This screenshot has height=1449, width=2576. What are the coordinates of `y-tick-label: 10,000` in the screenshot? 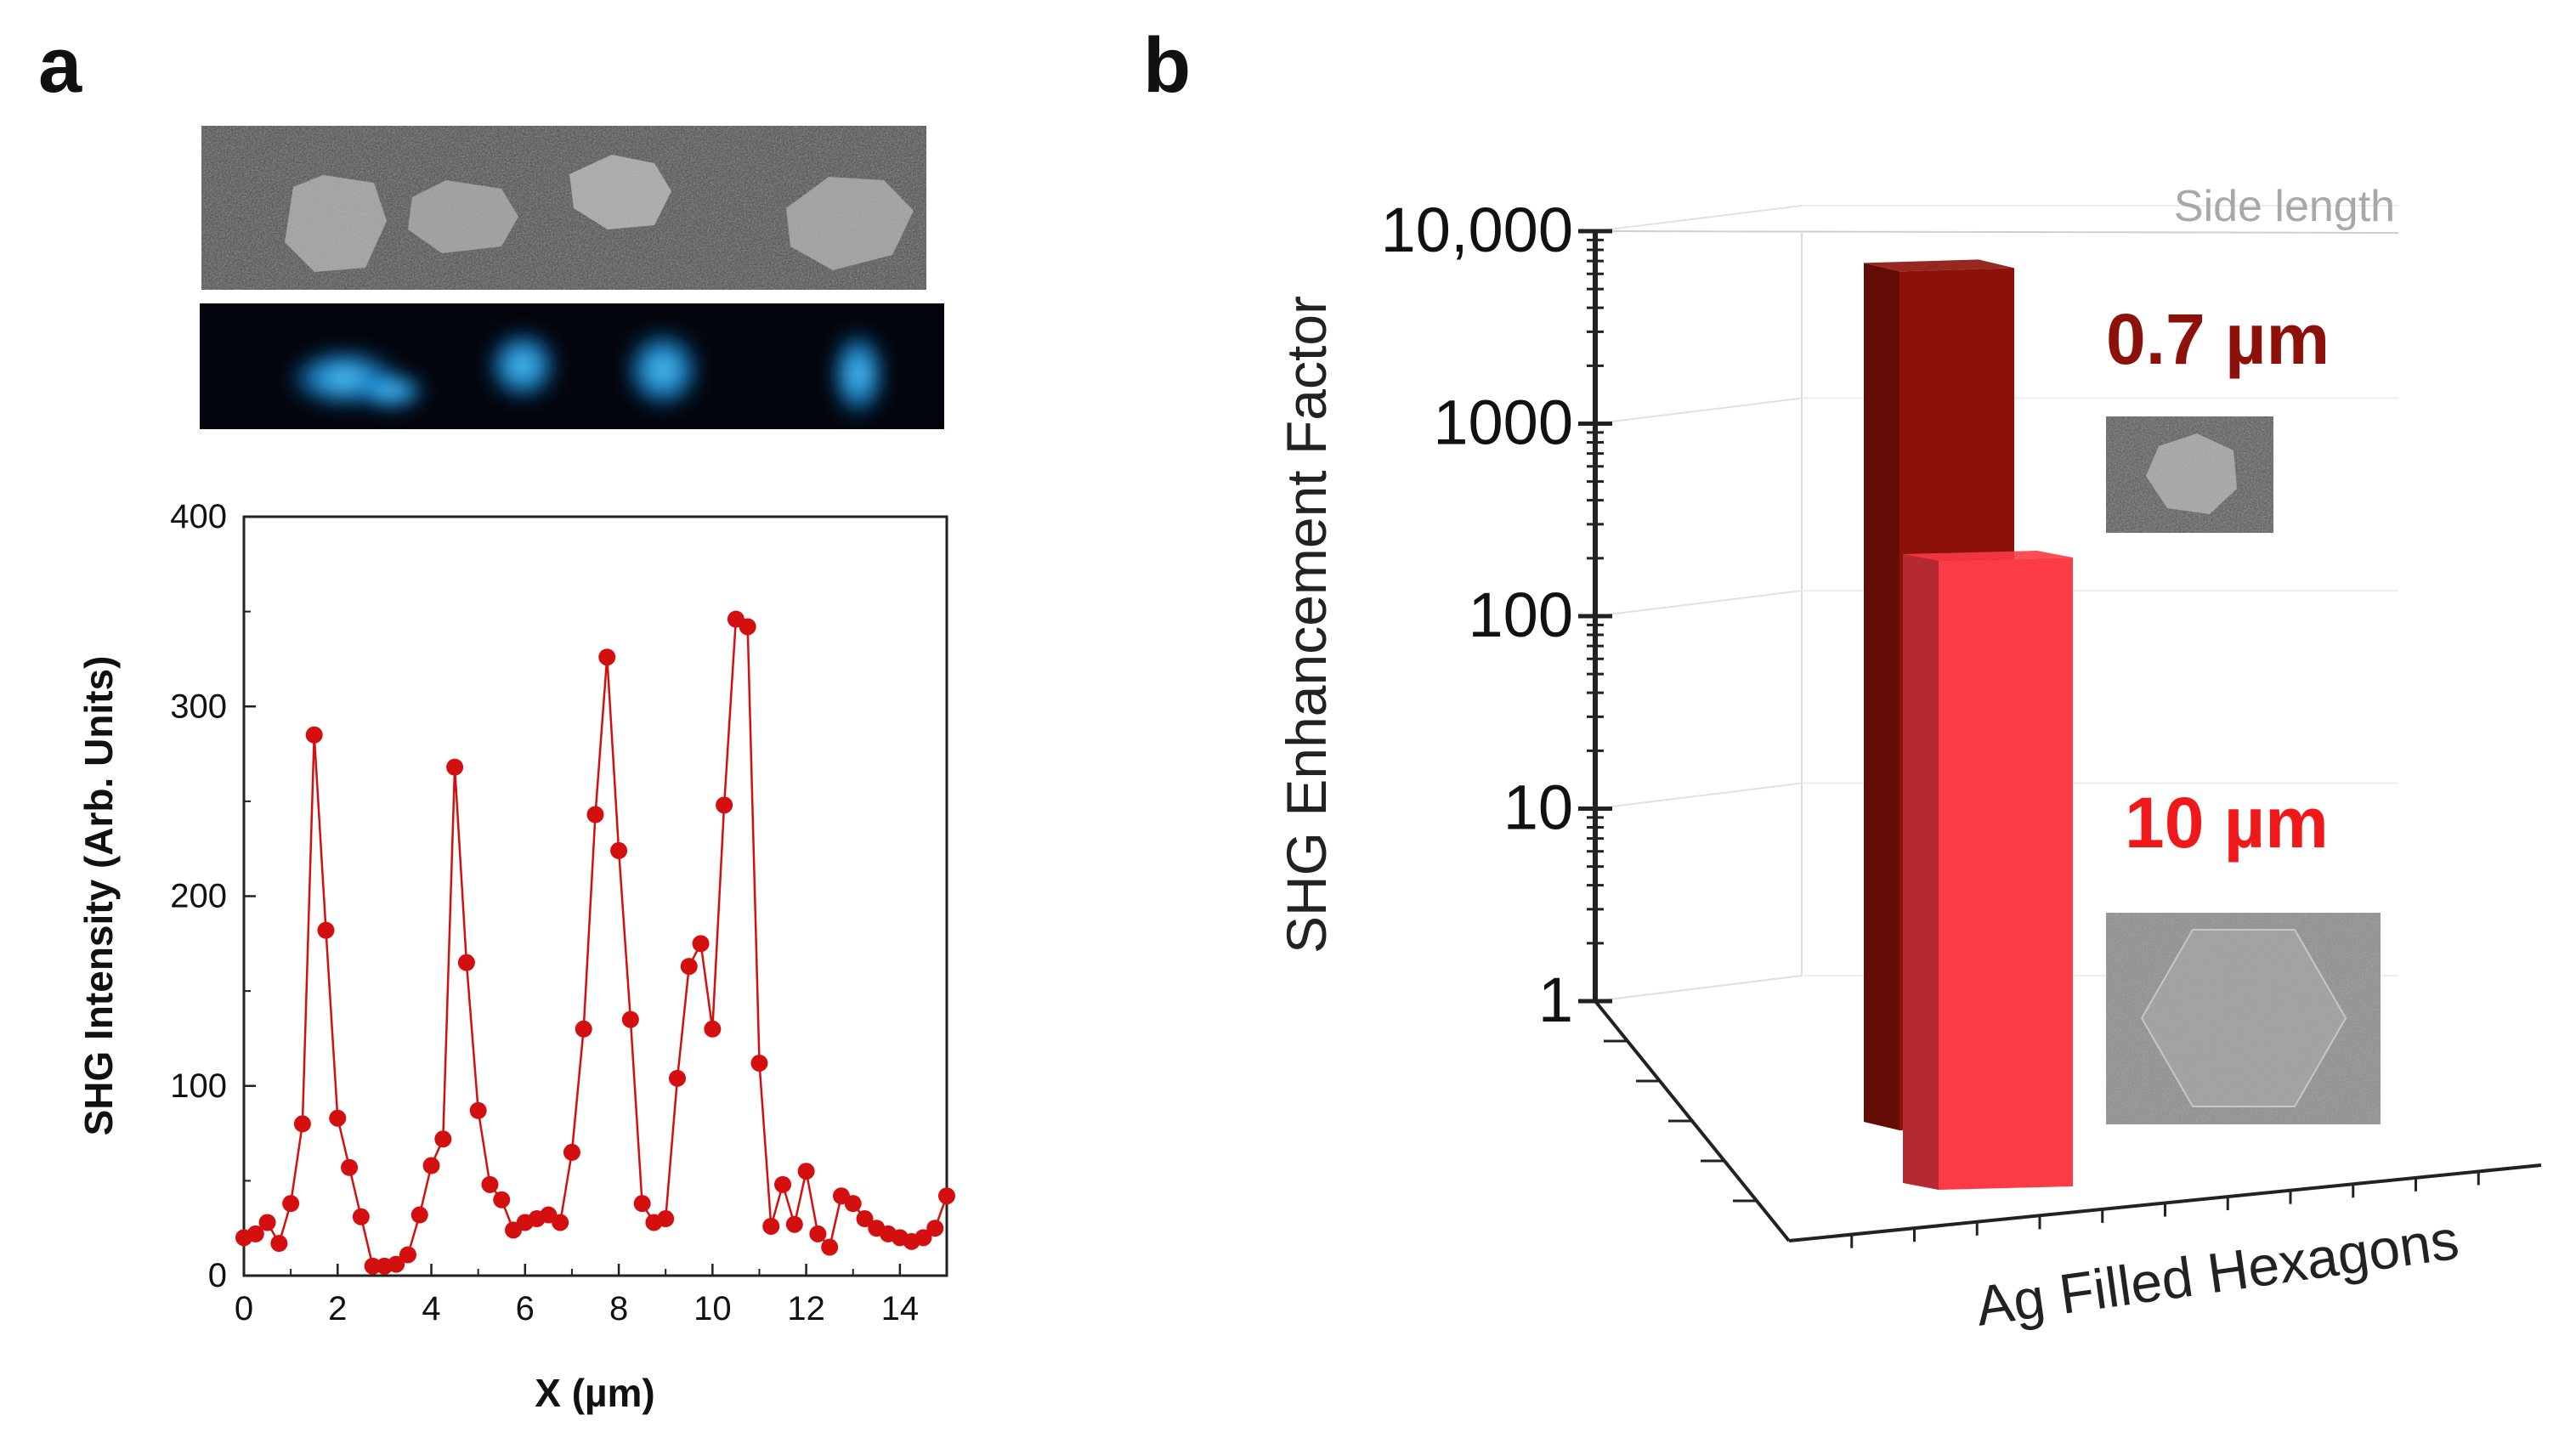 It's located at (1477, 230).